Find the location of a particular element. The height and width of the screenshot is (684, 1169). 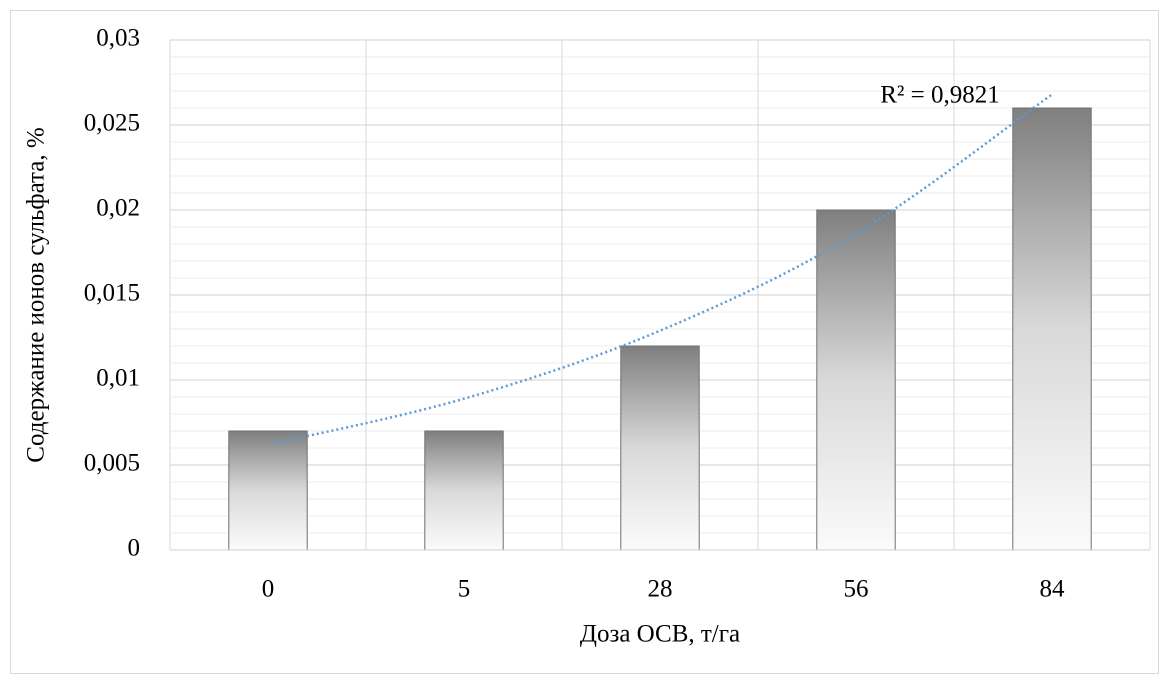

trendline-label: R² = 0,9821 is located at coordinates (940, 95).